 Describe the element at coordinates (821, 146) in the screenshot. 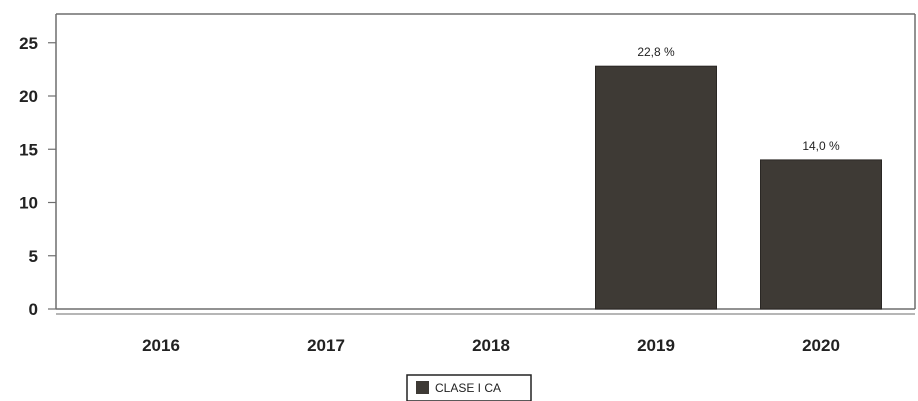

I see `data-label-2020: 14,0 %` at that location.